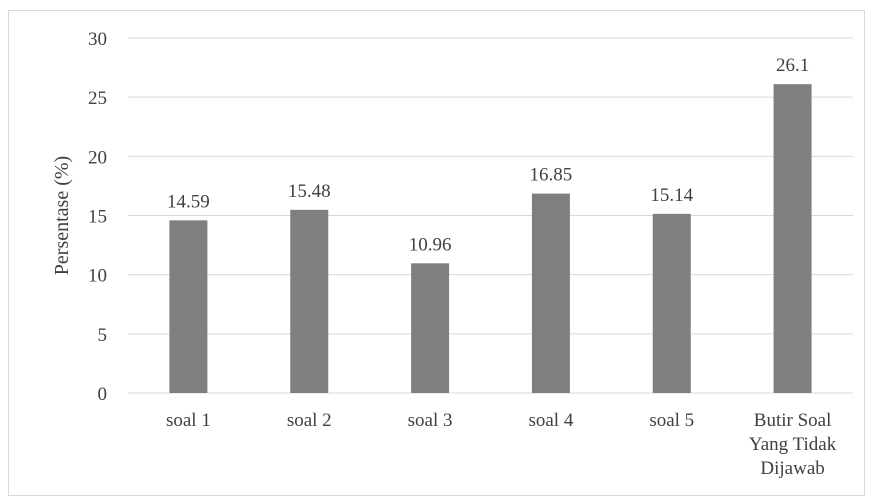  What do you see at coordinates (62, 215) in the screenshot?
I see `y-axis-title: Persentase (%)` at bounding box center [62, 215].